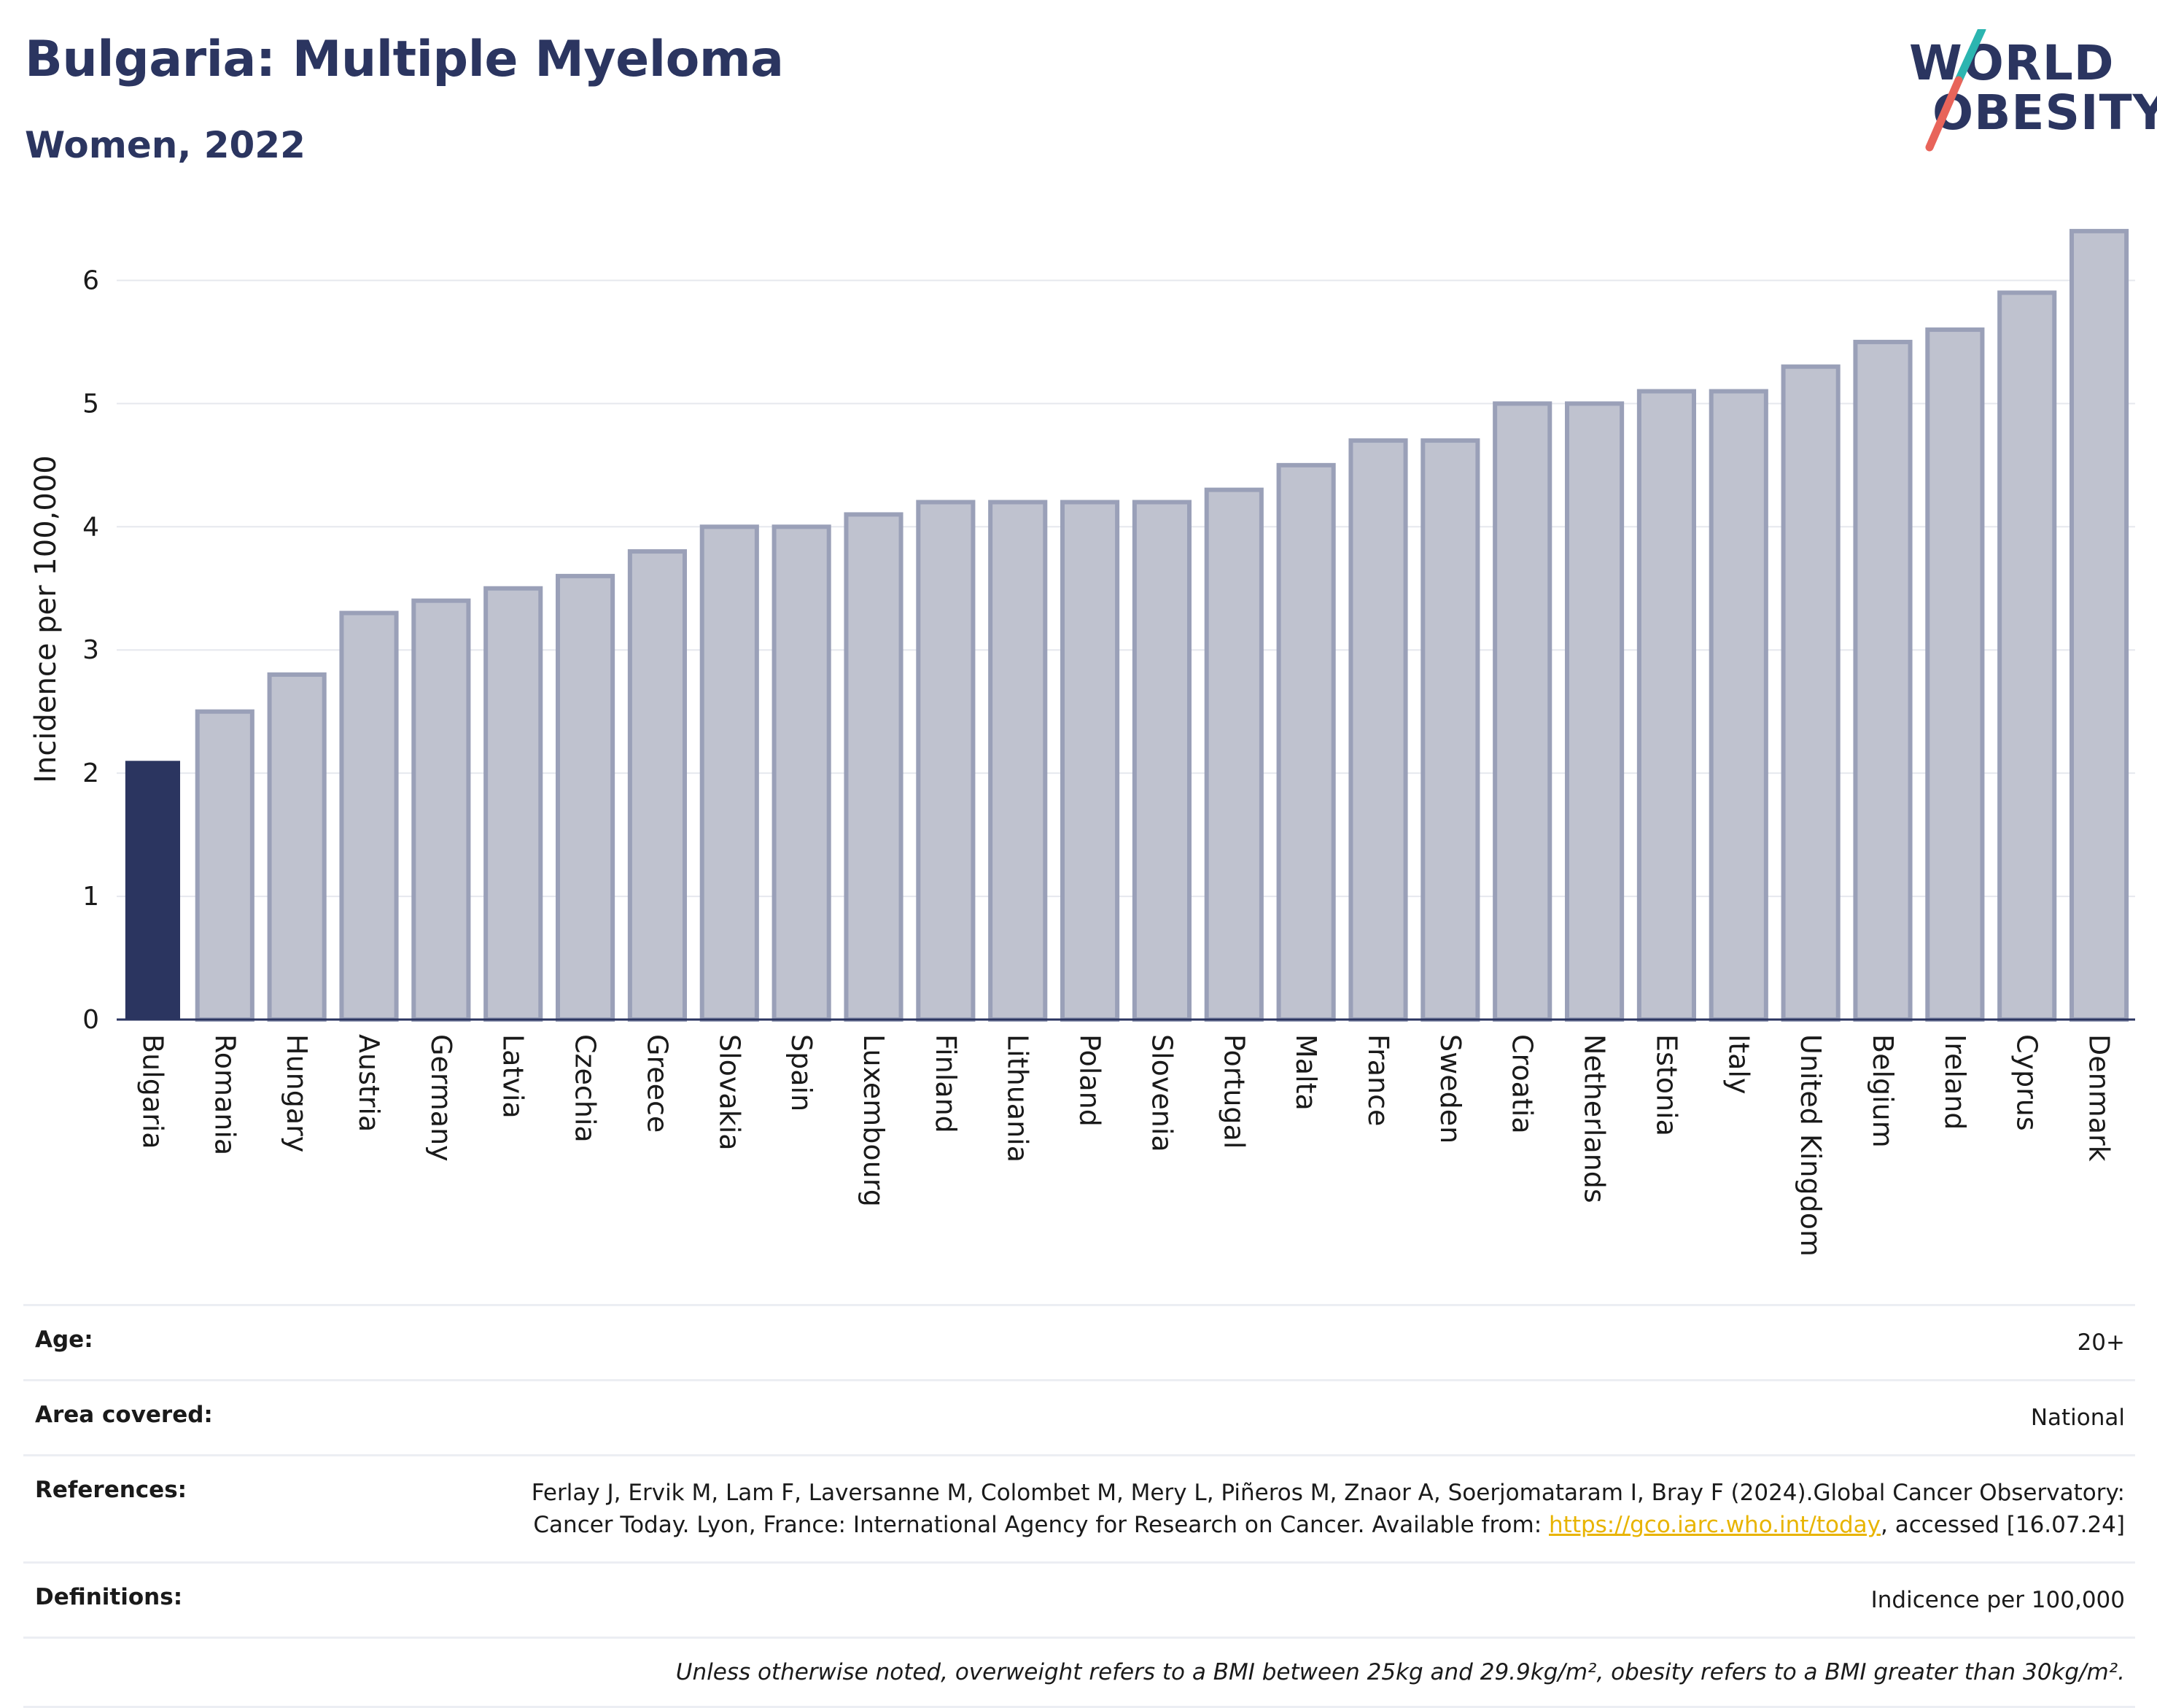  What do you see at coordinates (874, 1121) in the screenshot?
I see `x-tick-label: Luxembourg` at bounding box center [874, 1121].